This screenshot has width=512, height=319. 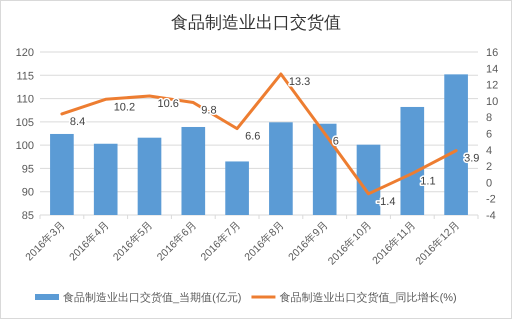 What do you see at coordinates (125, 107) in the screenshot?
I see `data-label: 10.2` at bounding box center [125, 107].